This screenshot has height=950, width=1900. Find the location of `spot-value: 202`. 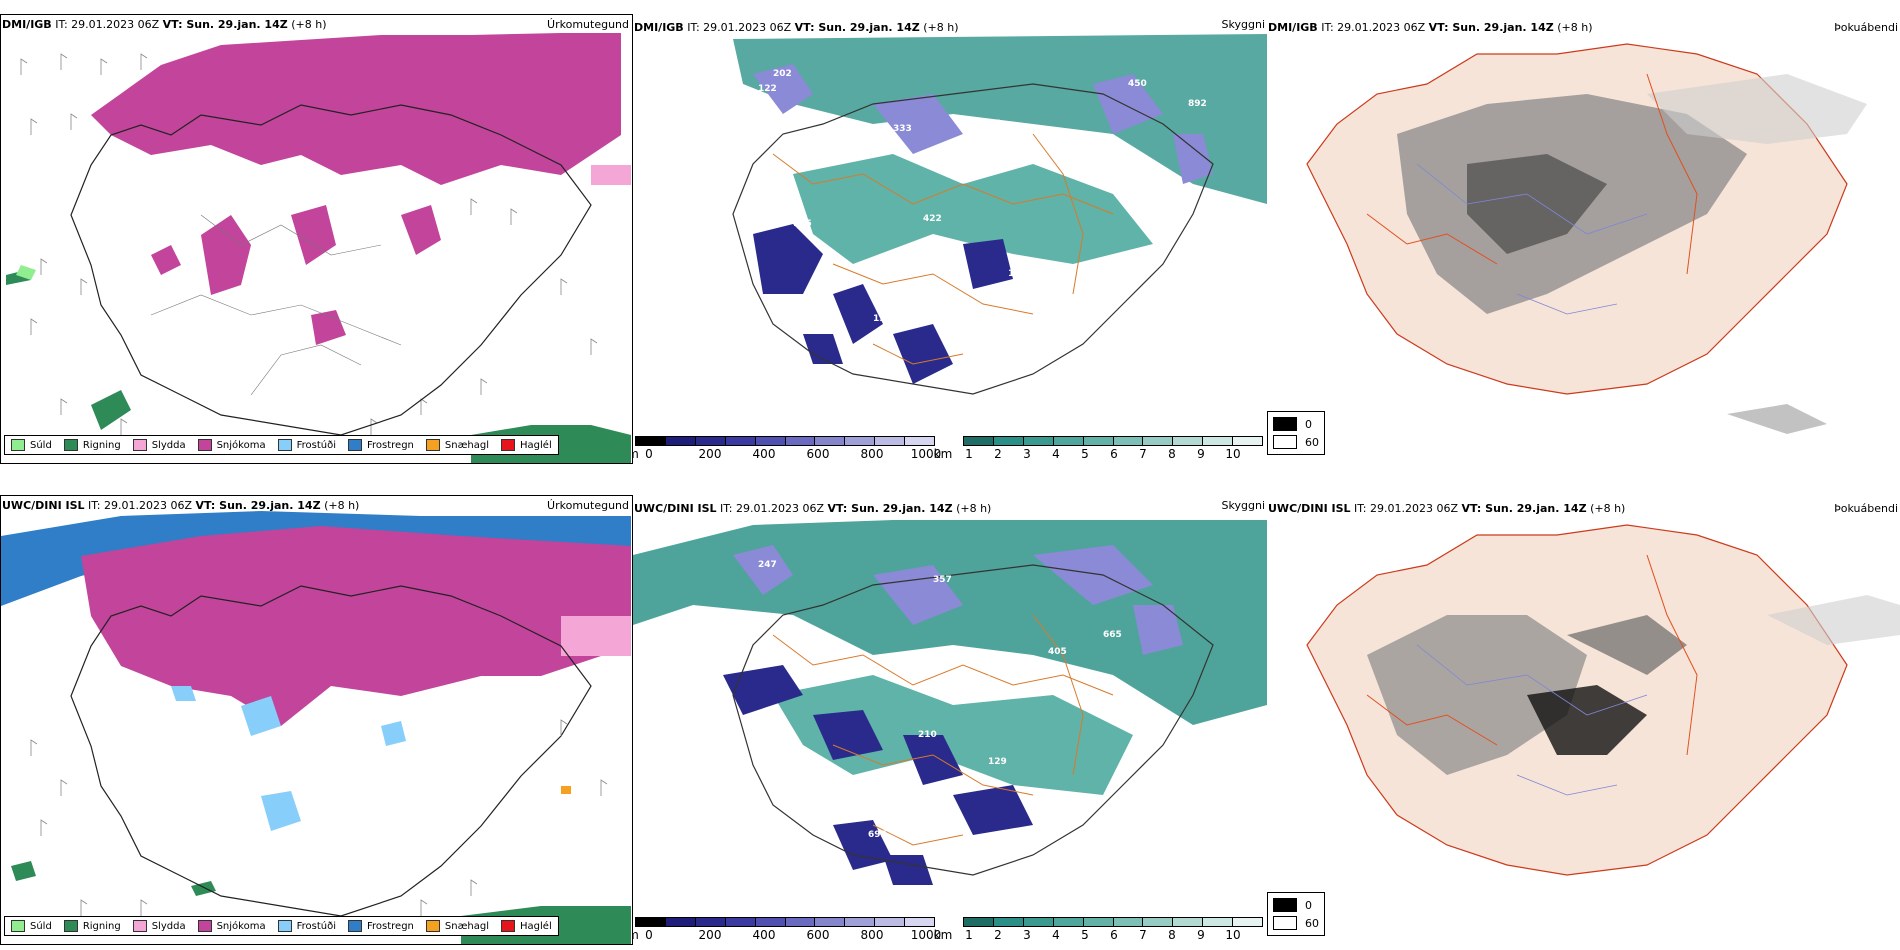

spot-value: 202 is located at coordinates (782, 74).